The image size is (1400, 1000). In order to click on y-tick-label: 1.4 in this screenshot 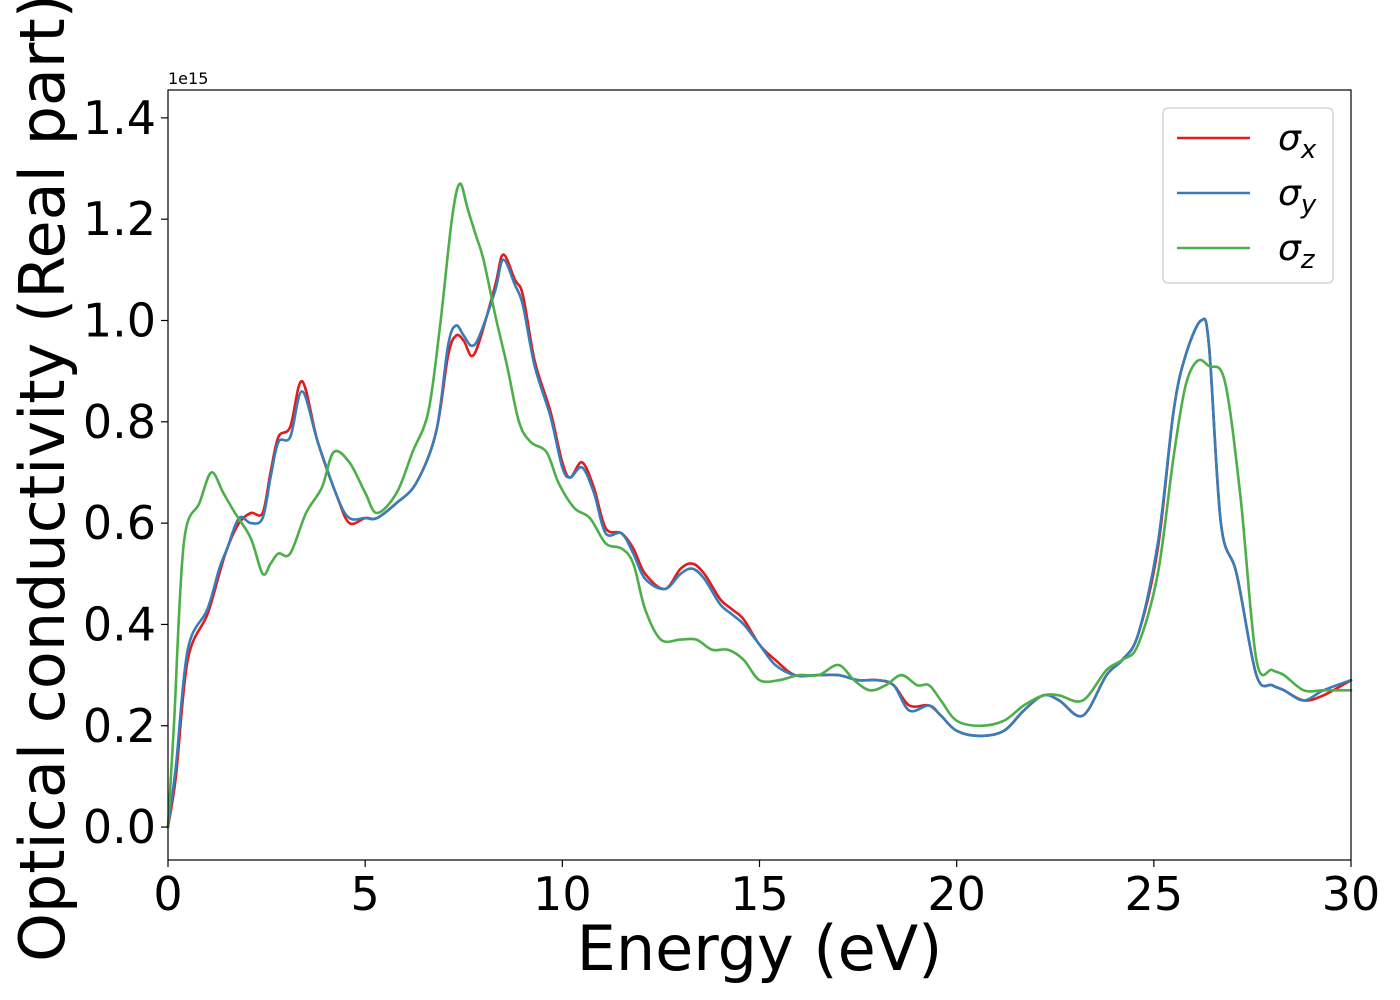, I will do `click(119, 118)`.